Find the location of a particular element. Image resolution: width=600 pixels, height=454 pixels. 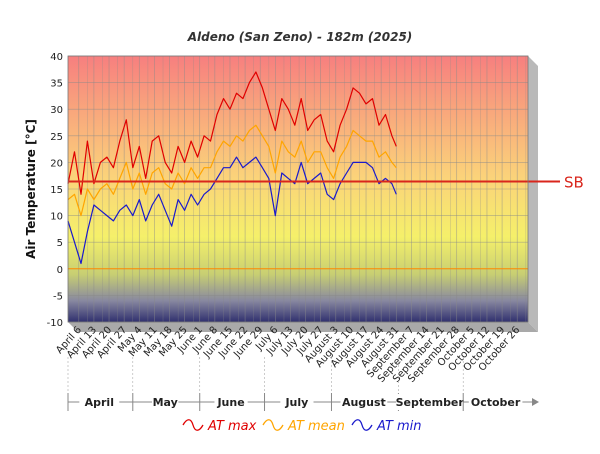

y-tick-label: 10 is located at coordinates (56, 217).